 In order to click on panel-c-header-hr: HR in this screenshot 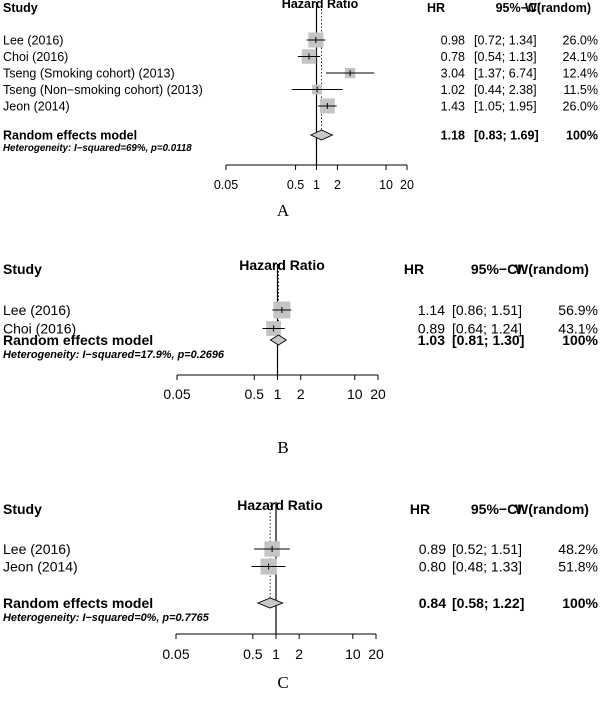, I will do `click(420, 509)`.